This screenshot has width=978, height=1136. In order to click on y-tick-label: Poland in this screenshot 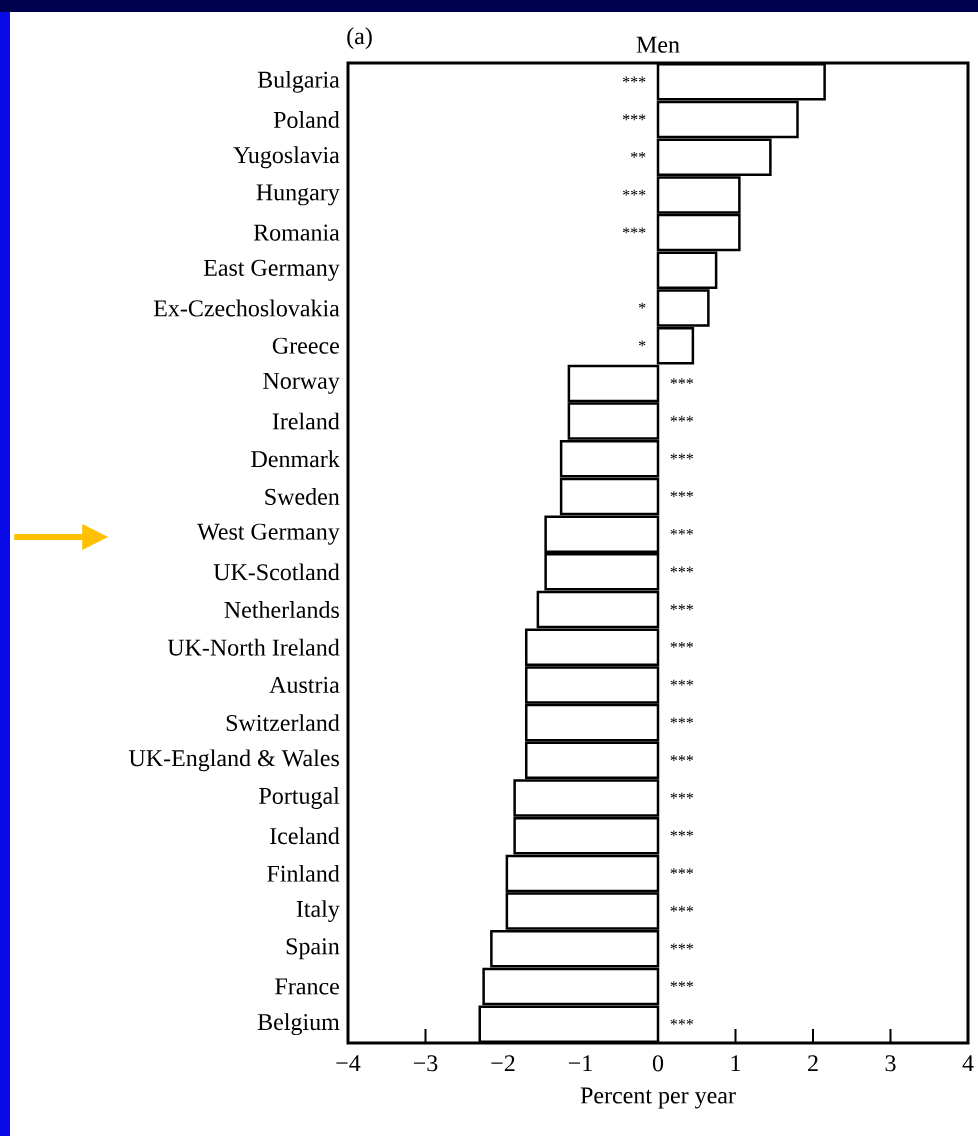, I will do `click(306, 119)`.